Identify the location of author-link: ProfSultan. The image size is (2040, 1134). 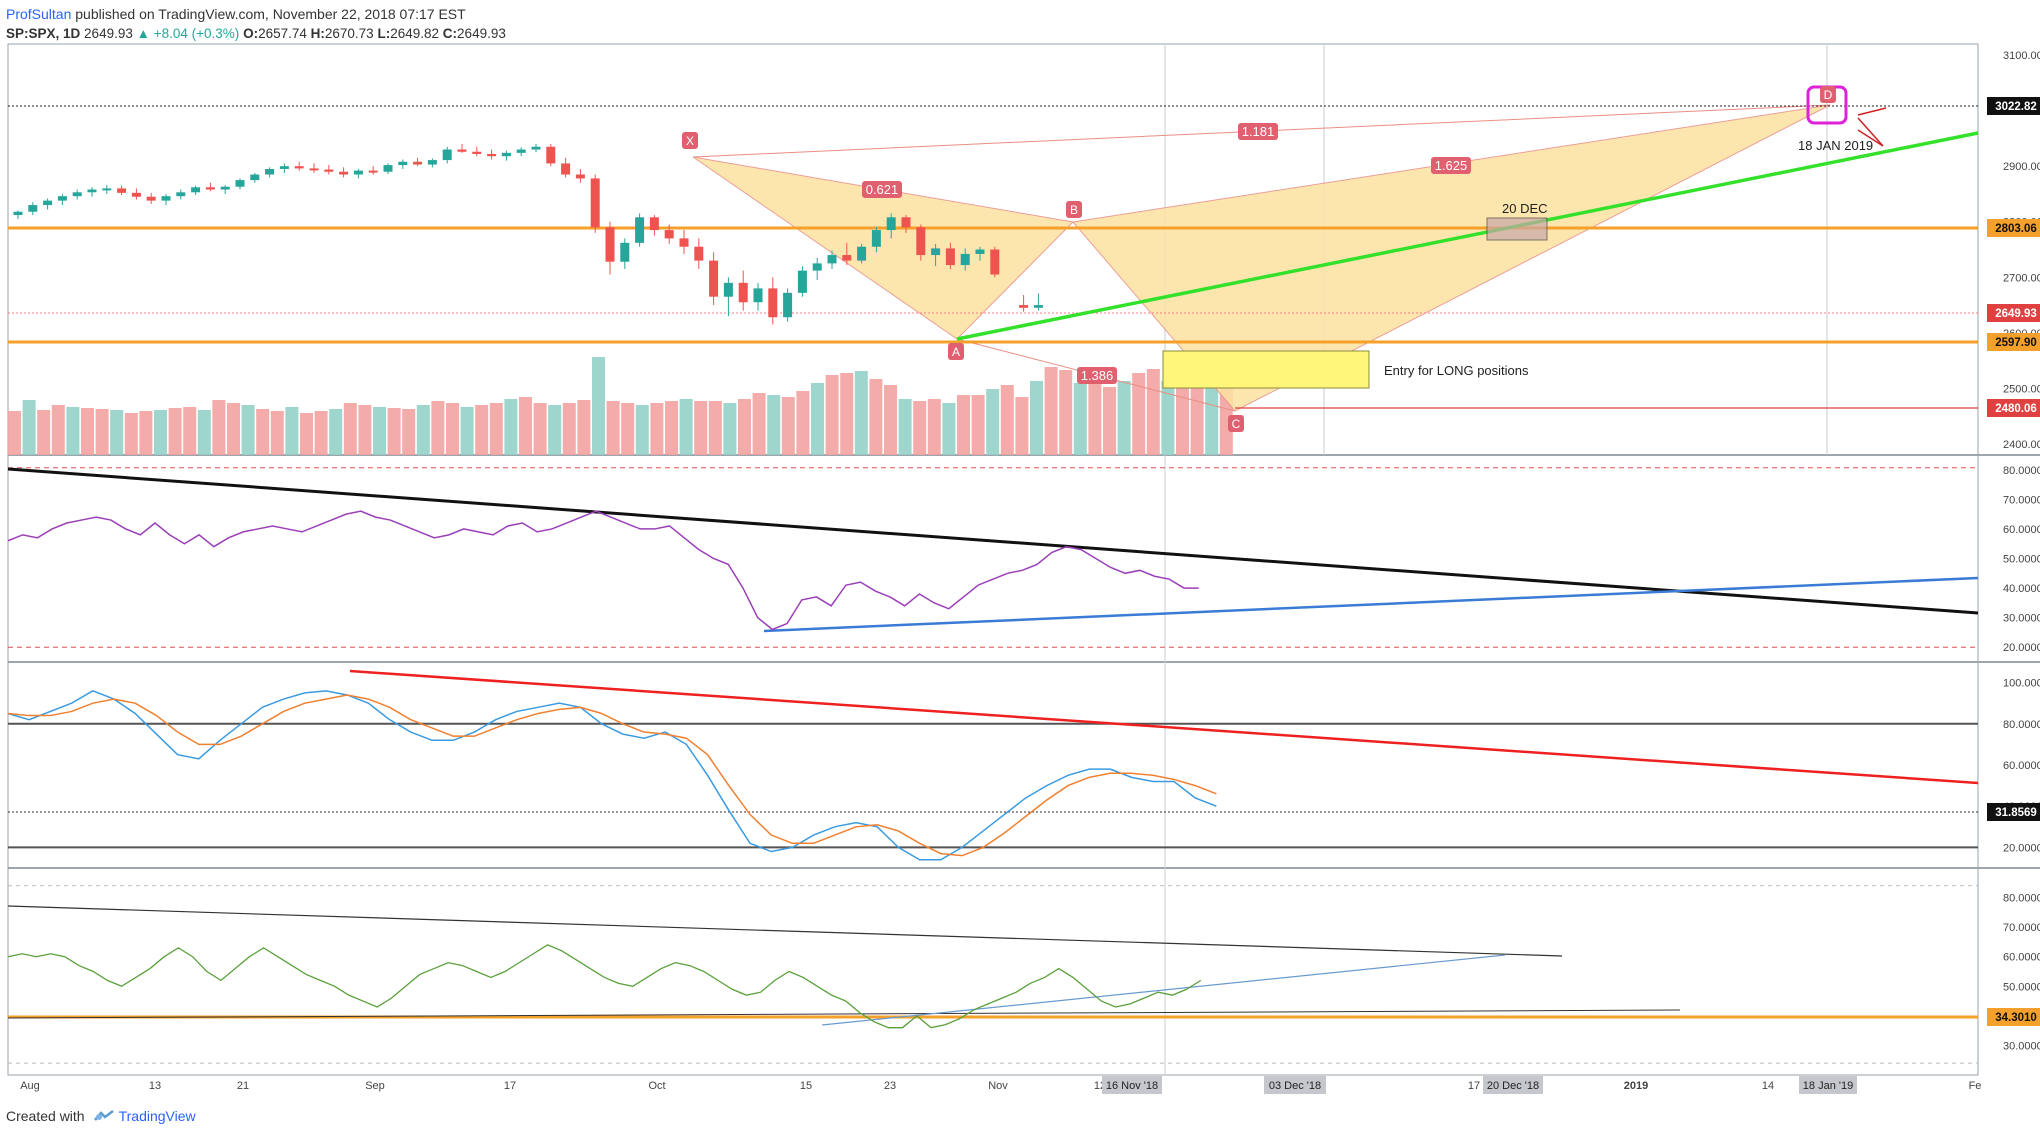
(39, 14).